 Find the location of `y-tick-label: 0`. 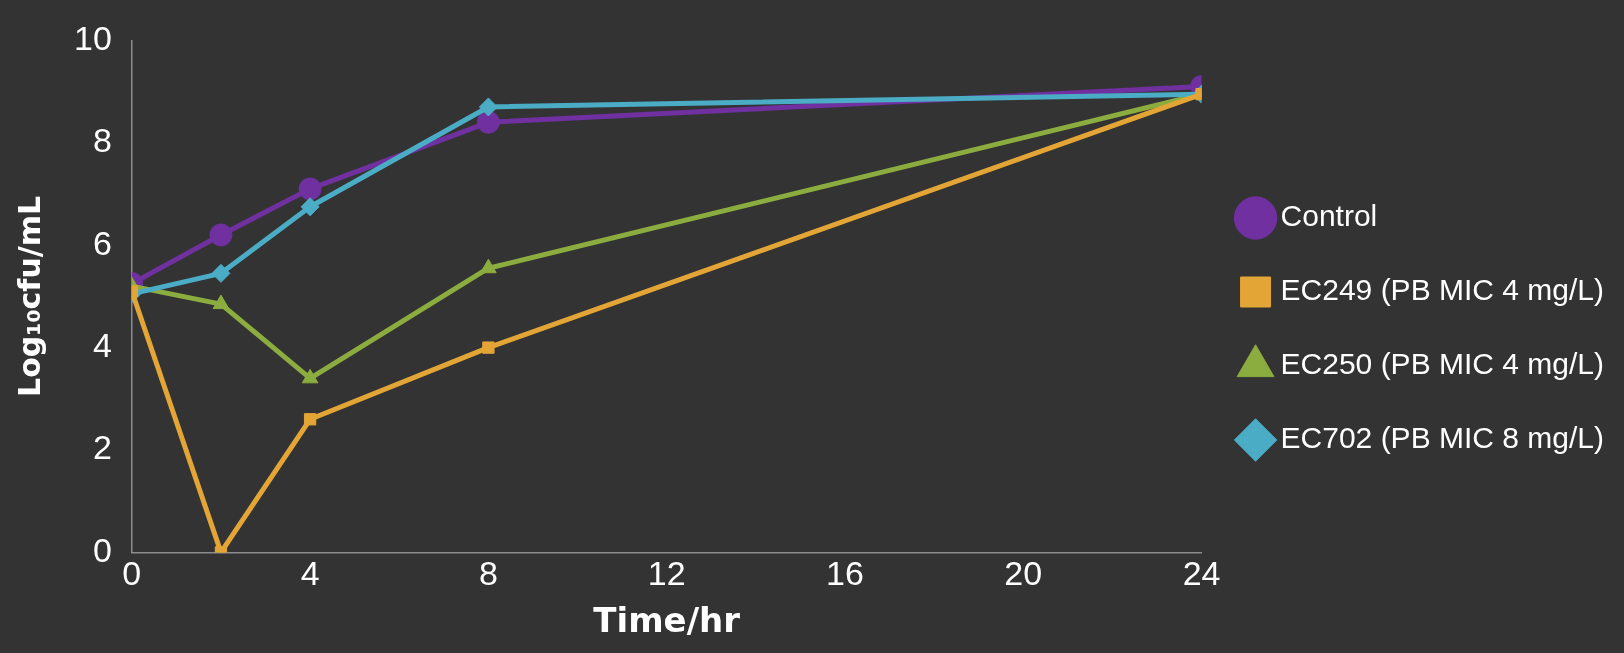

y-tick-label: 0 is located at coordinates (102, 549).